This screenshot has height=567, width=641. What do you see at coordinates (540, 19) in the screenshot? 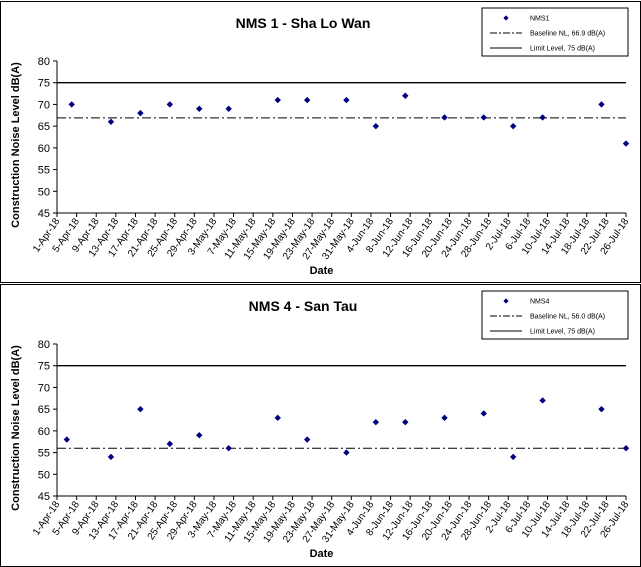
I see `legend-label: NMS1` at bounding box center [540, 19].